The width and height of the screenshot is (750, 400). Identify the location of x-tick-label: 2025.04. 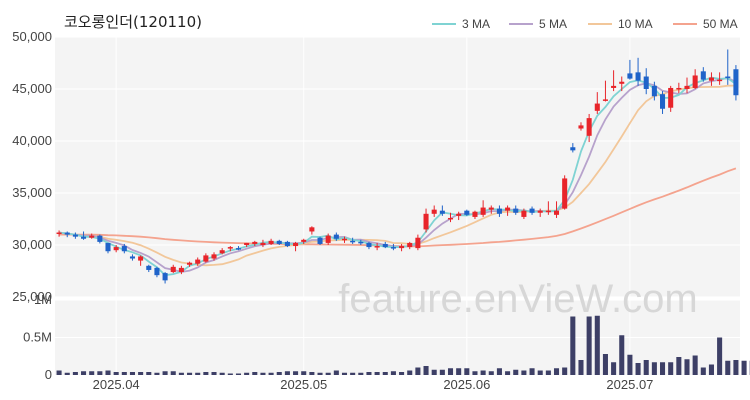
(116, 384).